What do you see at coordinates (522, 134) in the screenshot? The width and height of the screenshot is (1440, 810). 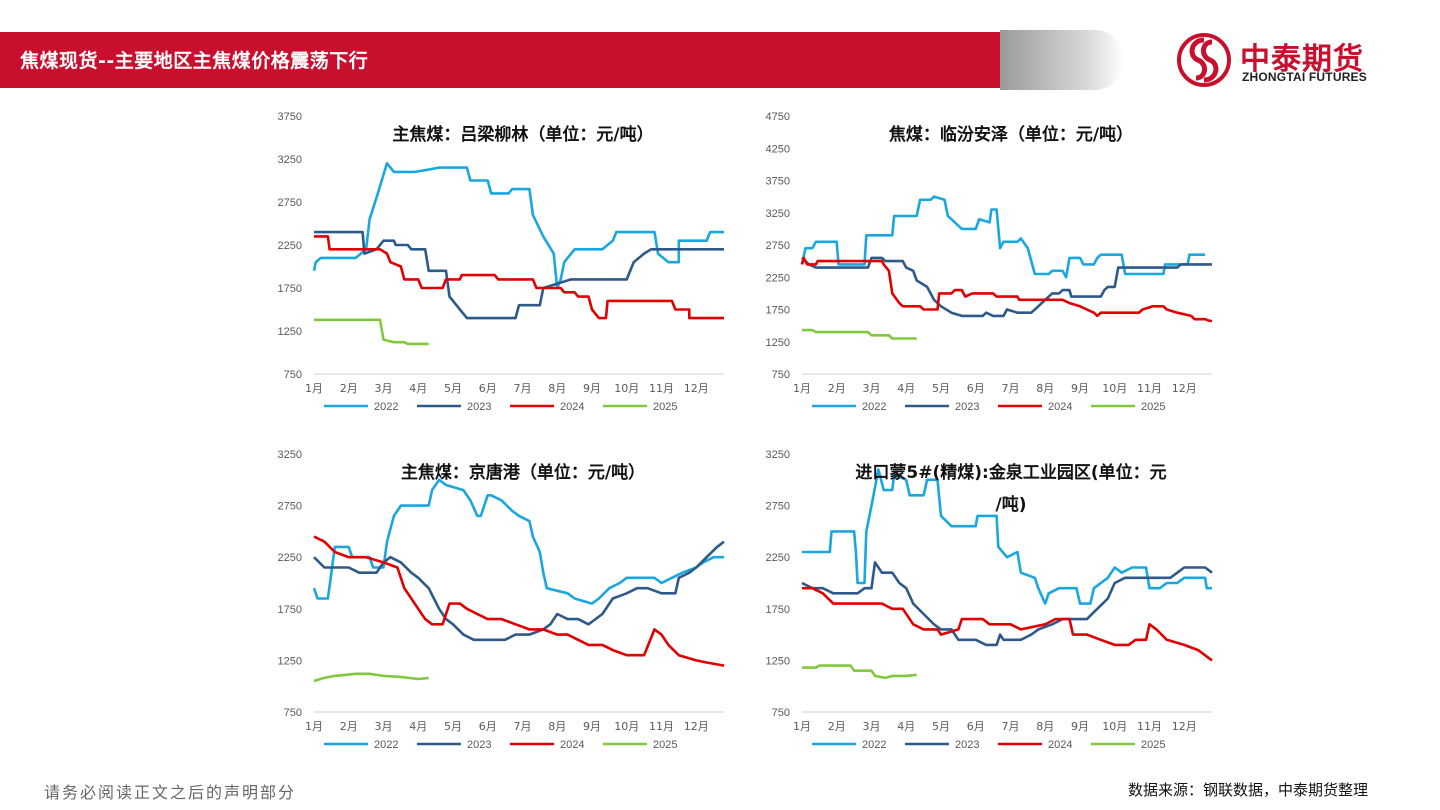 I see `chart-title: 主焦煤：吕梁柳林（单位：元/吨）` at bounding box center [522, 134].